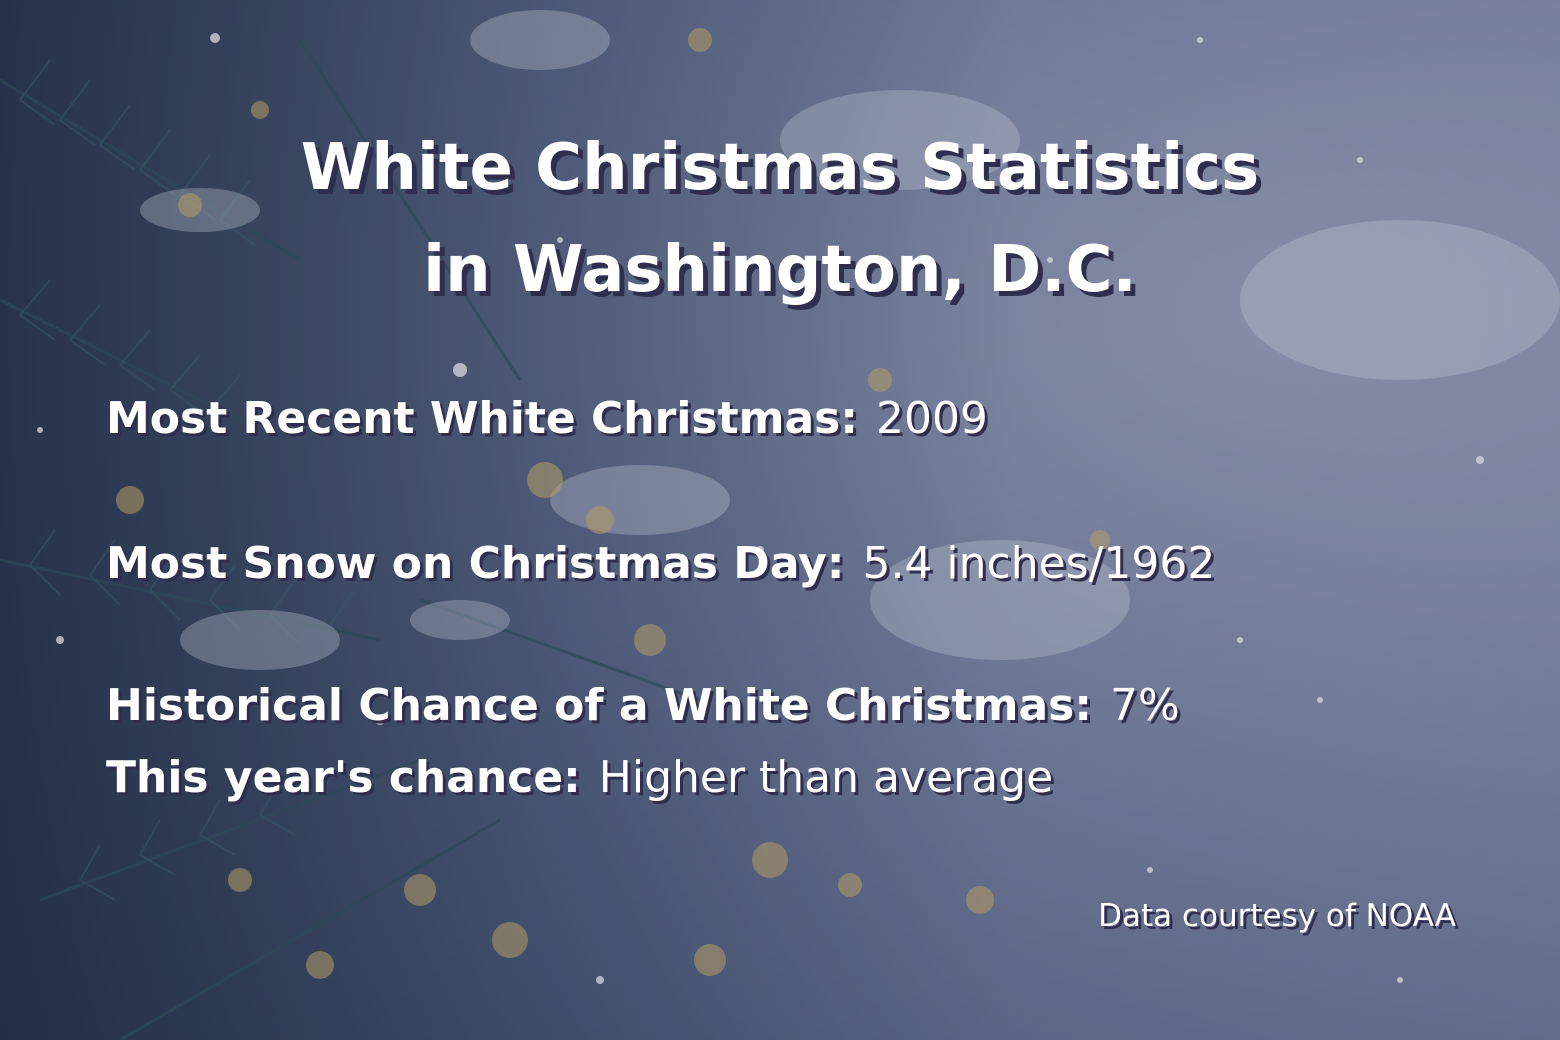 This screenshot has width=1560, height=1040. What do you see at coordinates (826, 777) in the screenshot?
I see `stat-value: Higher than average` at bounding box center [826, 777].